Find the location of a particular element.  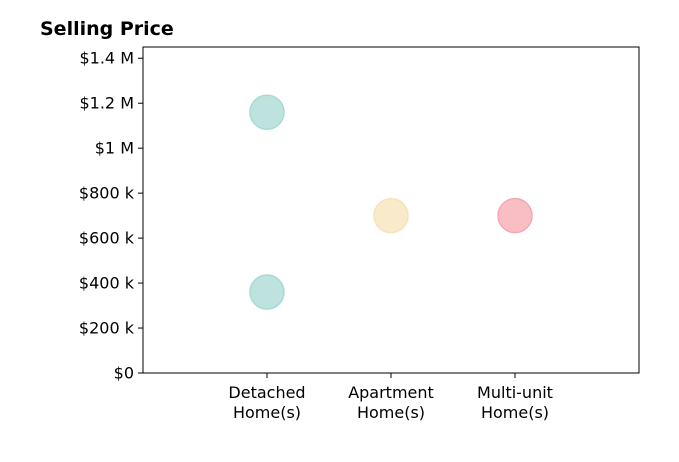

y-tick-label: $400 k is located at coordinates (107, 283).